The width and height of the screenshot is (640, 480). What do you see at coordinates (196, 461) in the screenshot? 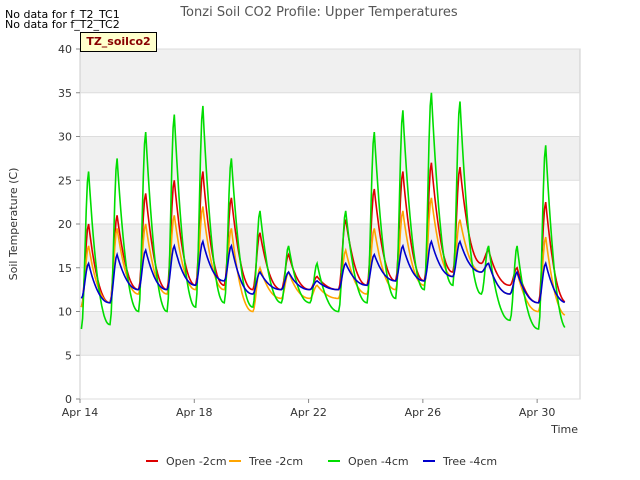
I see `legend-label: Open -2cm` at bounding box center [196, 461].